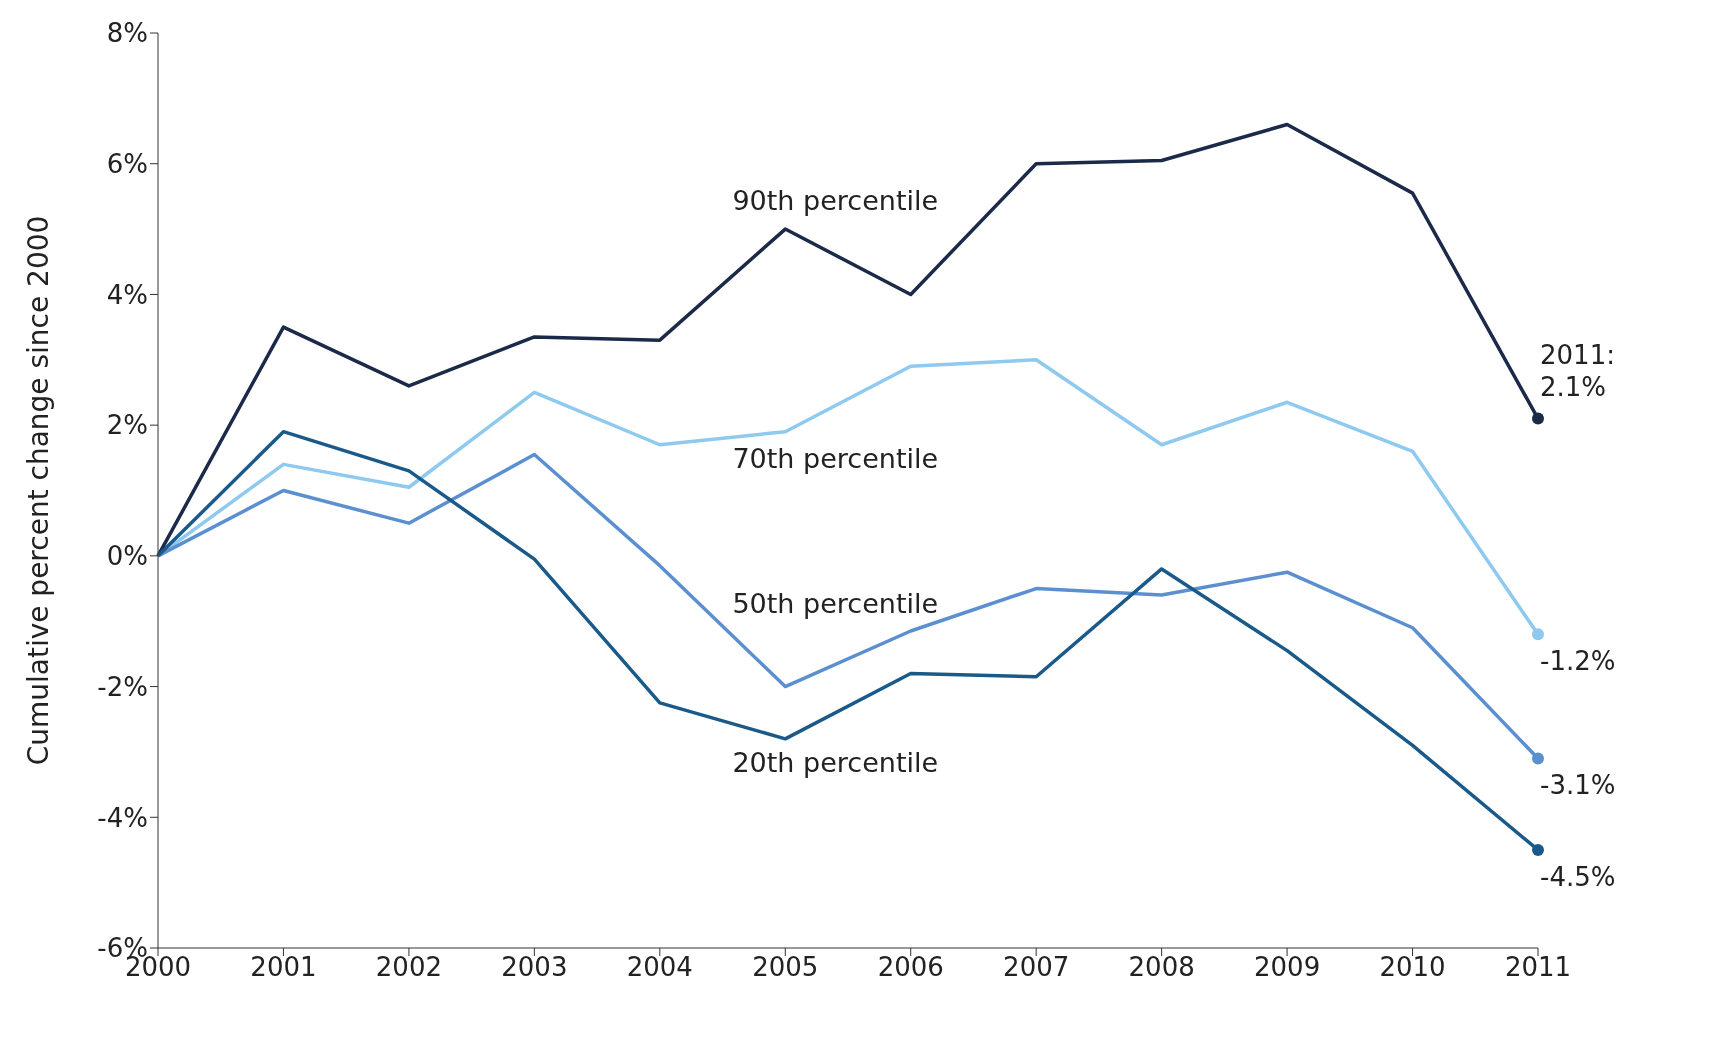 Image resolution: width=1715 pixels, height=1042 pixels. I want to click on series-label: 20th percentile, so click(835, 763).